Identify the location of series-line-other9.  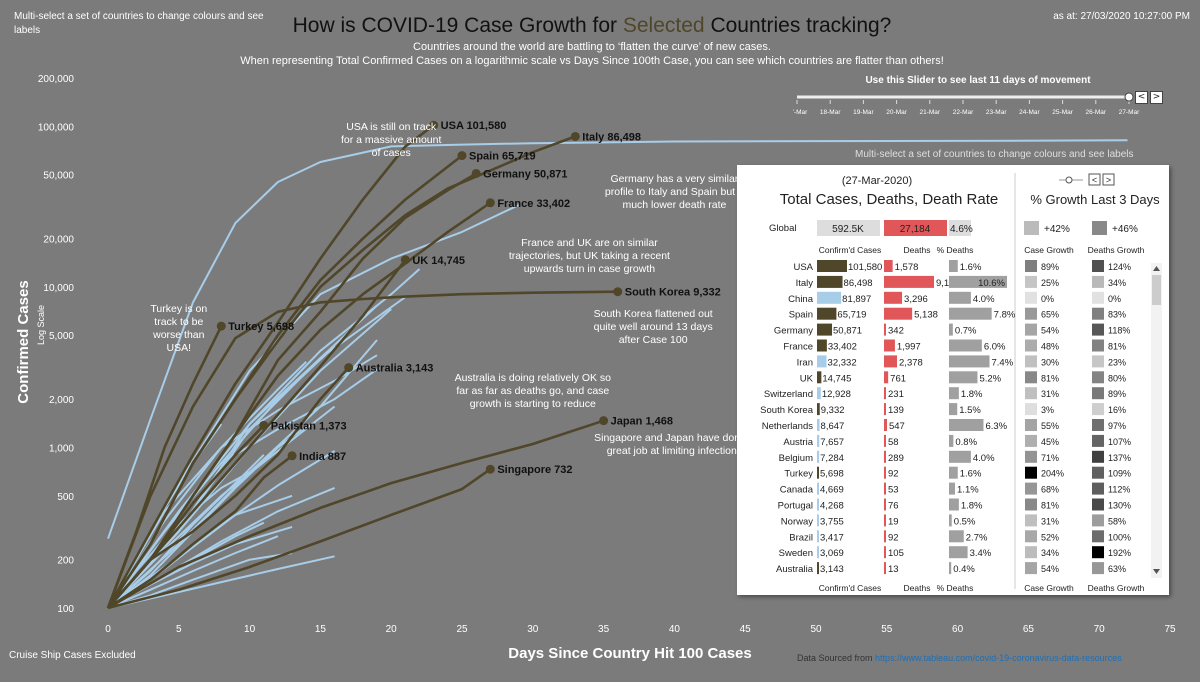
(186, 531).